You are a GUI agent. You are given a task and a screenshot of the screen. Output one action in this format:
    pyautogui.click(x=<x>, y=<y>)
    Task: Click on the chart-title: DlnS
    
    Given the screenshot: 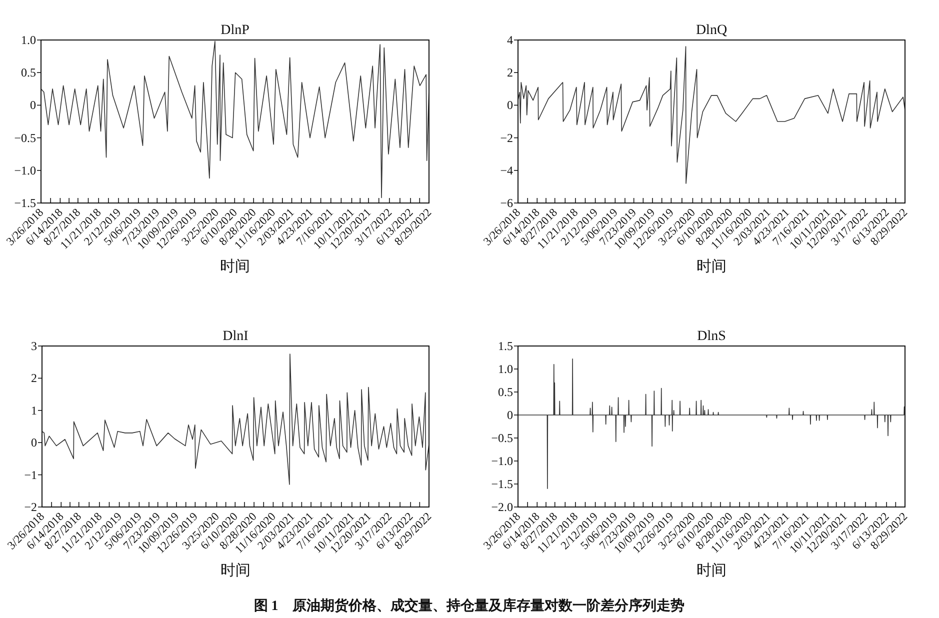 What is the action you would take?
    pyautogui.click(x=711, y=336)
    